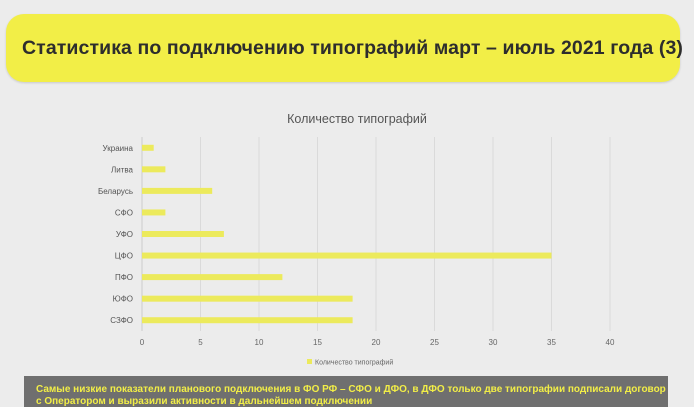  I want to click on category-label: Литва, so click(122, 169).